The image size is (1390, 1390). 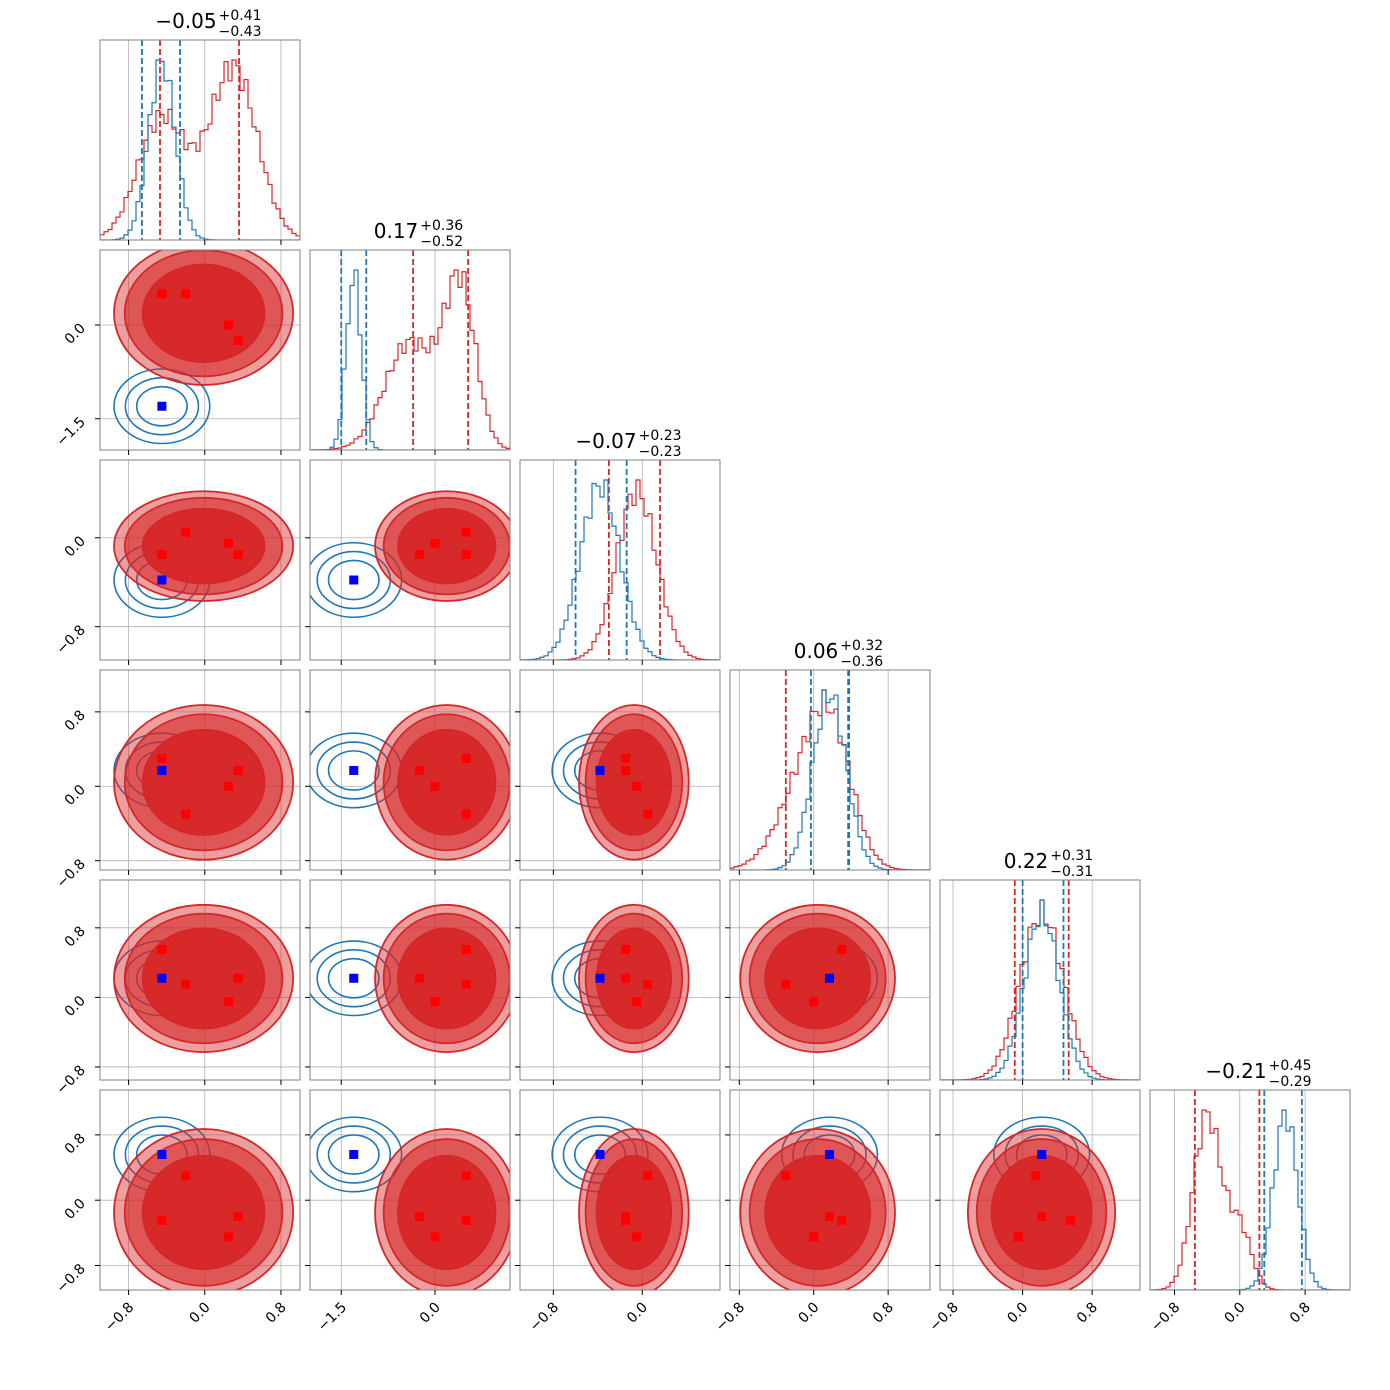 I want to click on marginal-title-plus-0: +0.41, so click(x=240, y=16).